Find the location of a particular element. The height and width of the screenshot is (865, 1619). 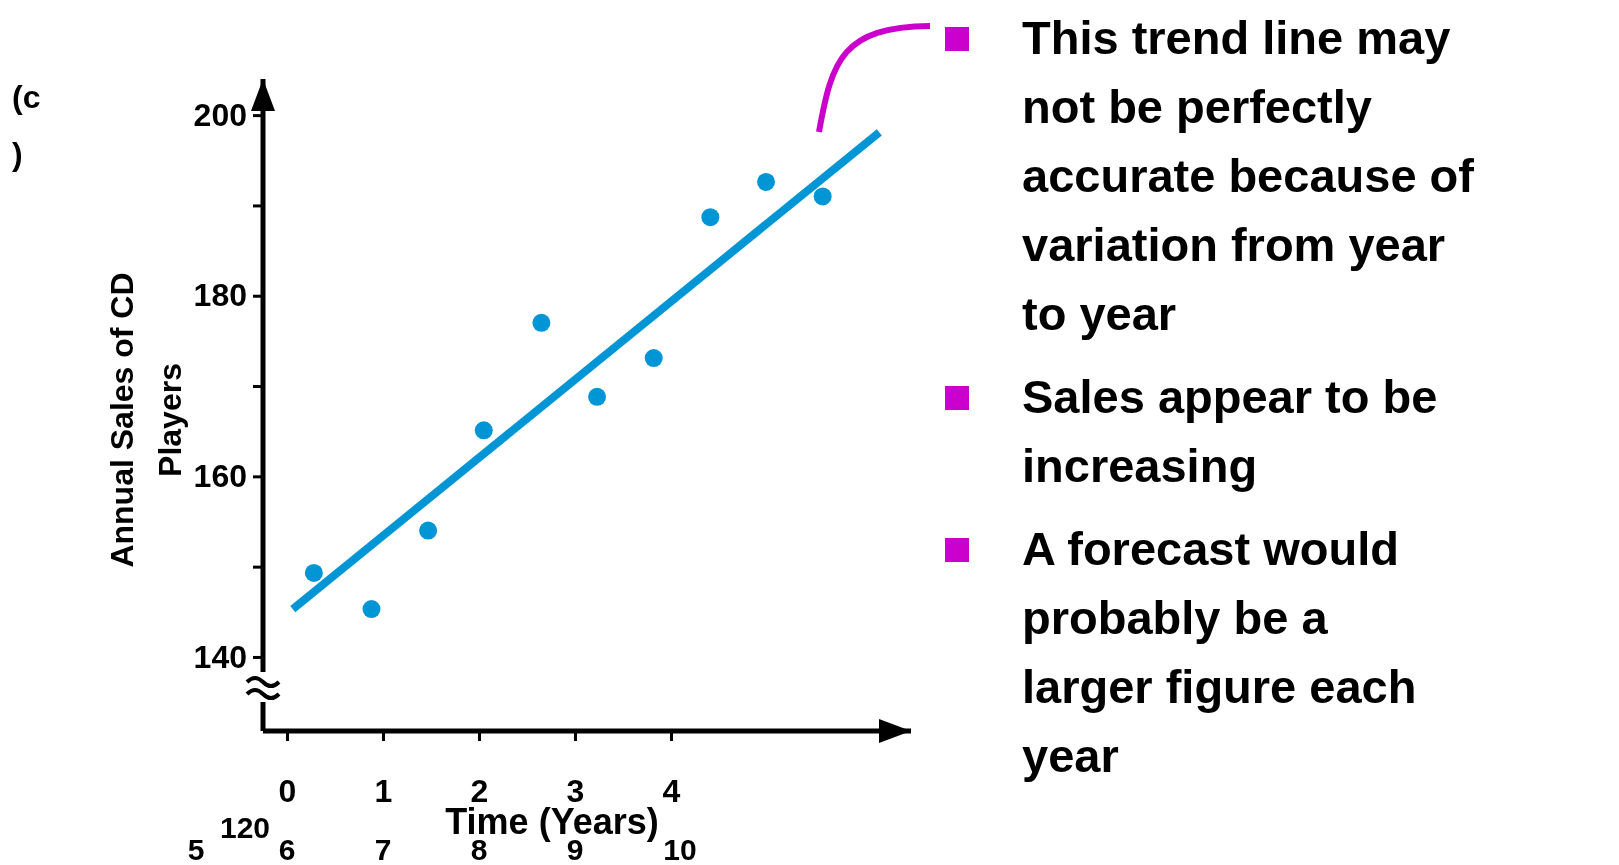

text: (c ) is located at coordinates (26, 125).